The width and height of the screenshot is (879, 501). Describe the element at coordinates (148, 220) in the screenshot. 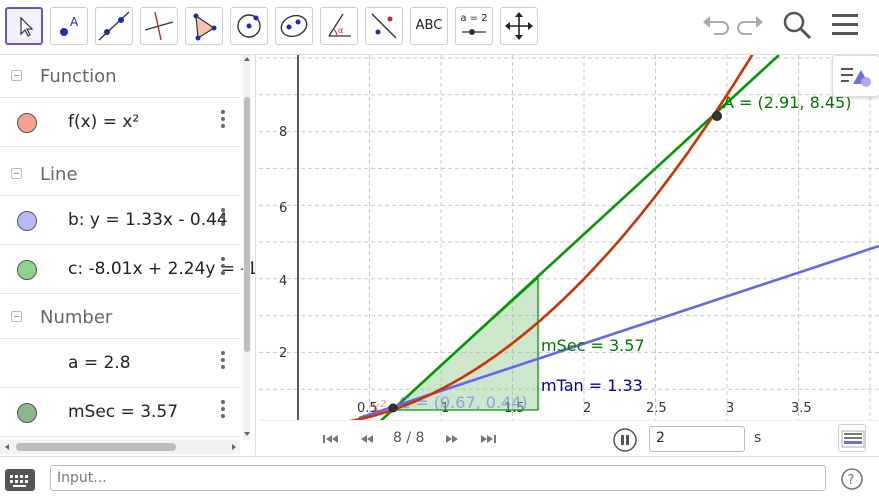

I see `algebra-item-text: b: y = 1.33x - 0.44` at that location.